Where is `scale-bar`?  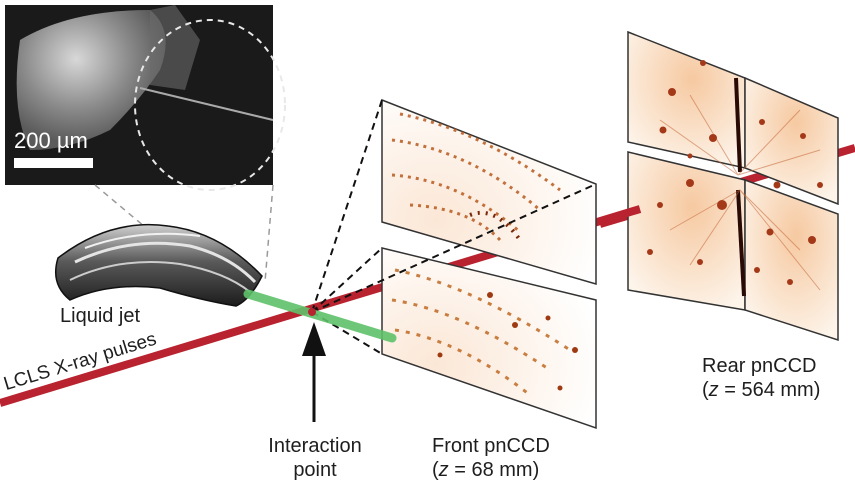
scale-bar is located at coordinates (53, 163).